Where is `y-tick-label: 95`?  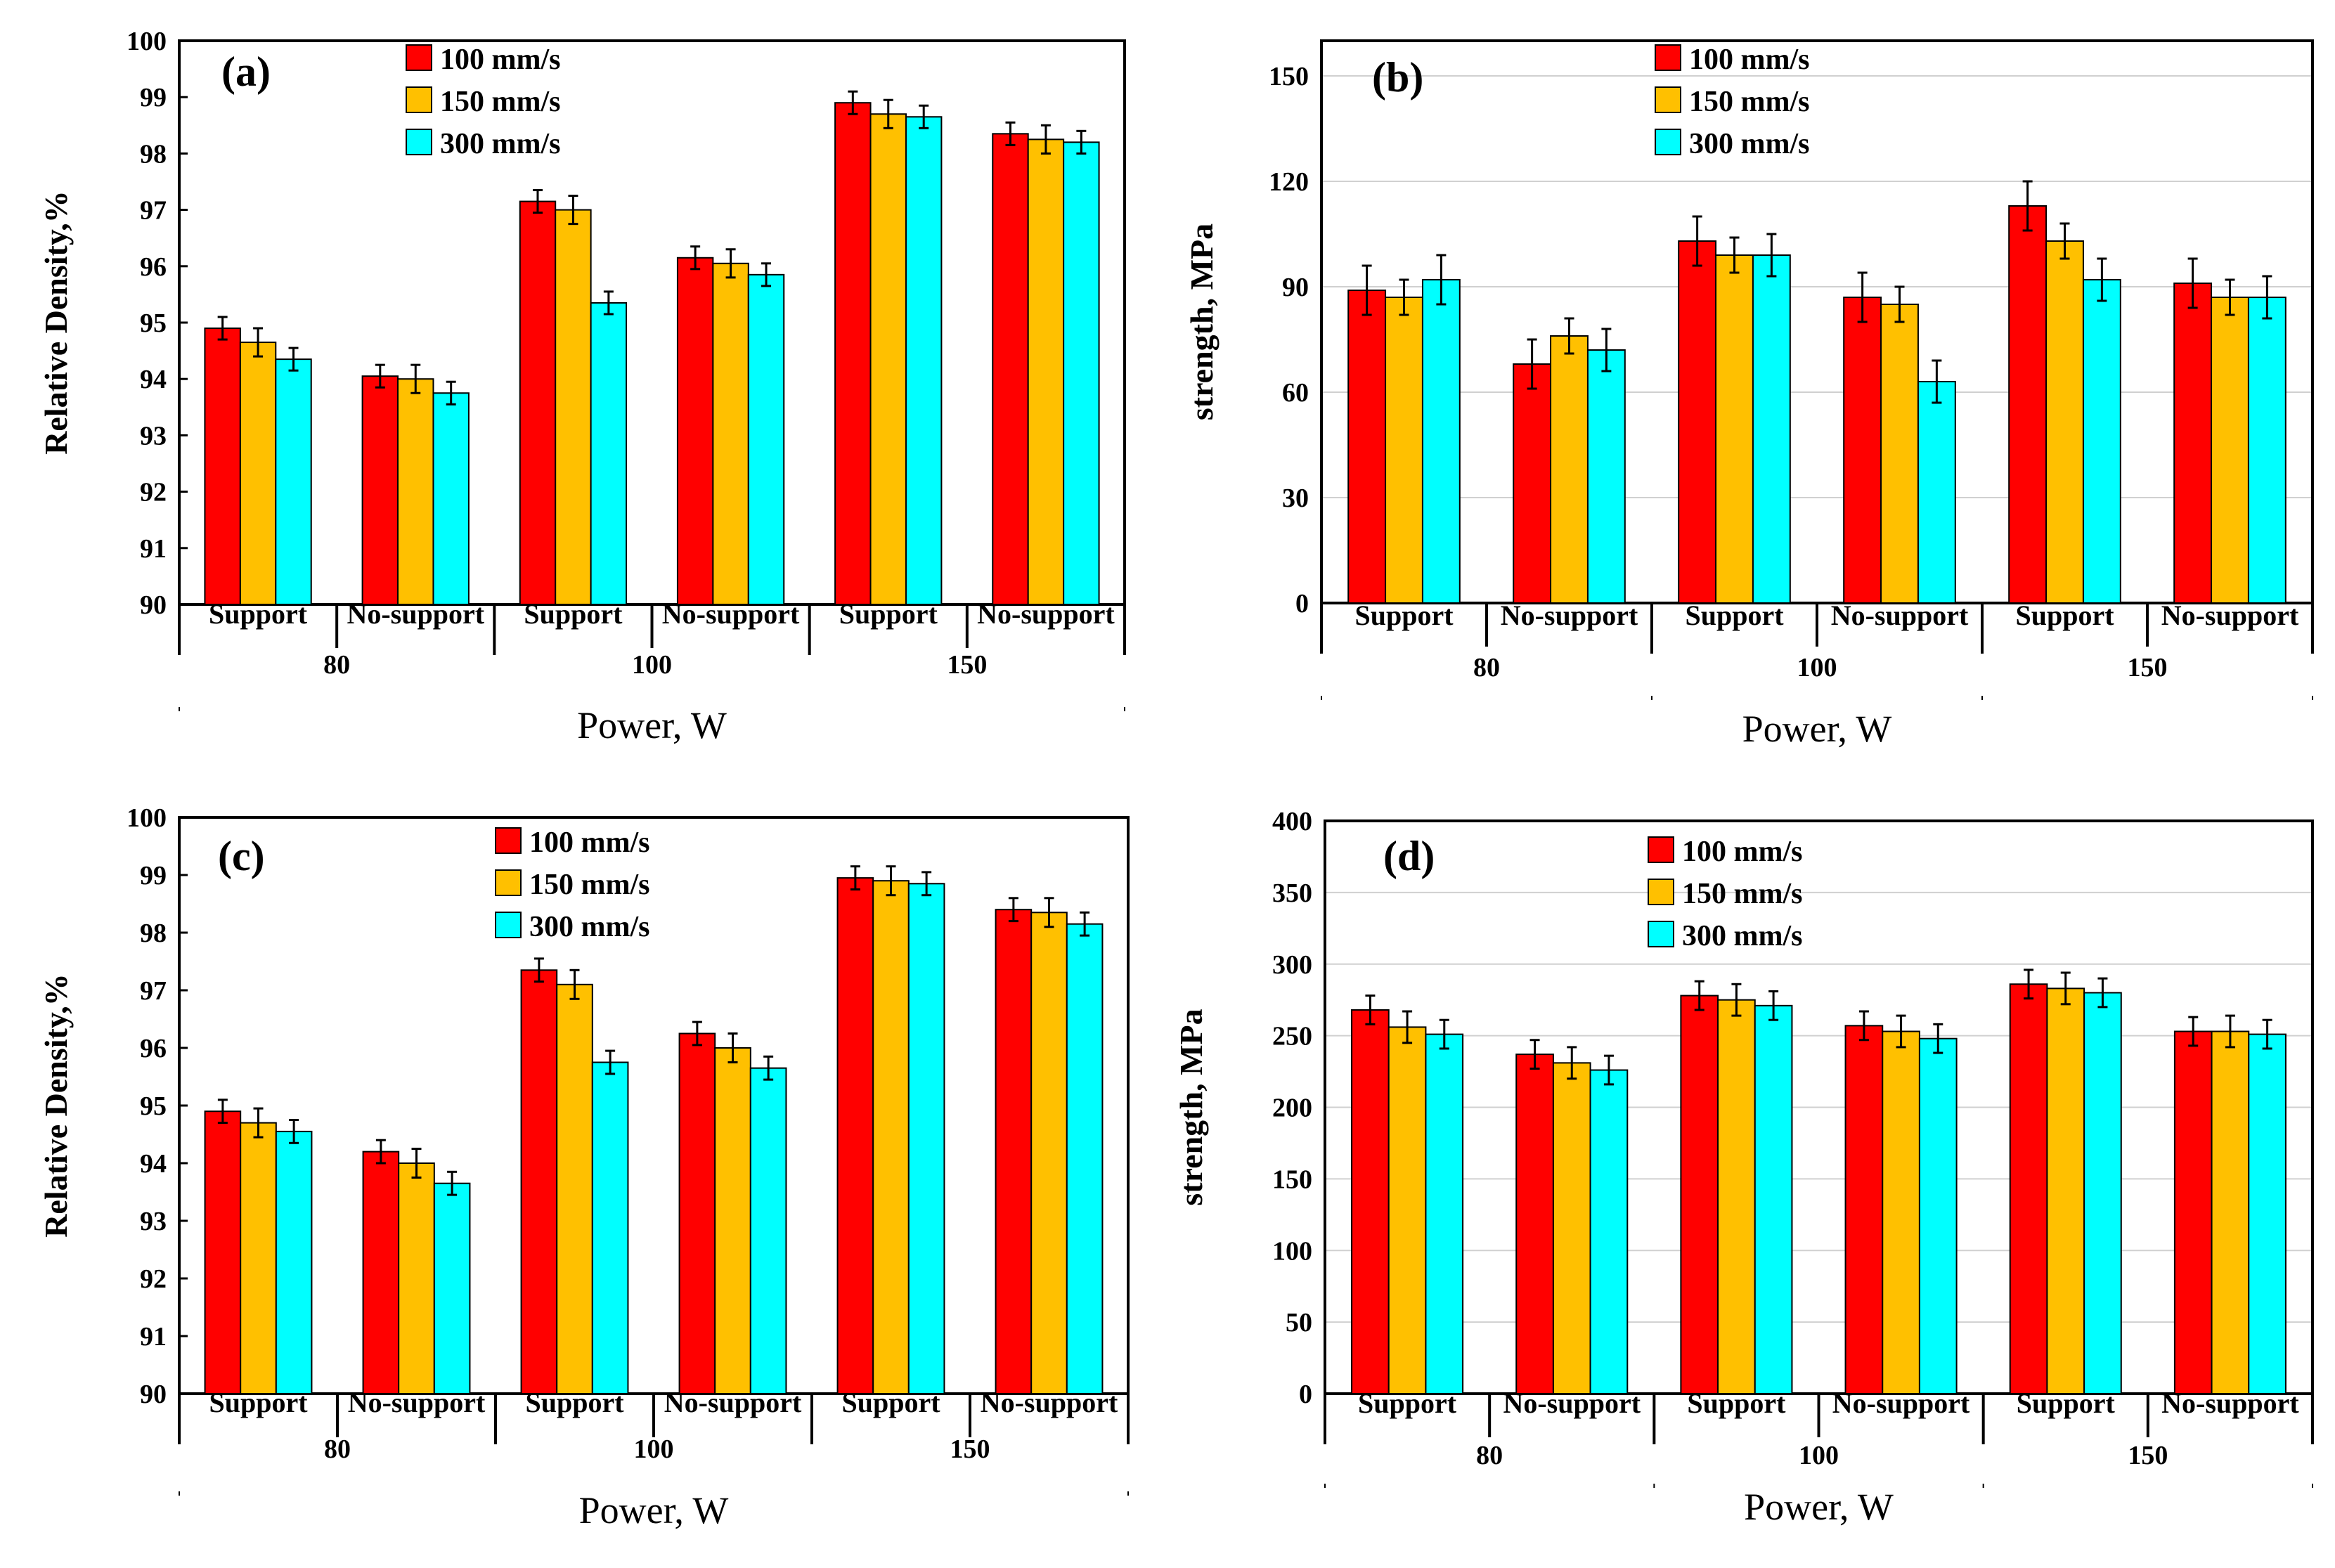 y-tick-label: 95 is located at coordinates (153, 323).